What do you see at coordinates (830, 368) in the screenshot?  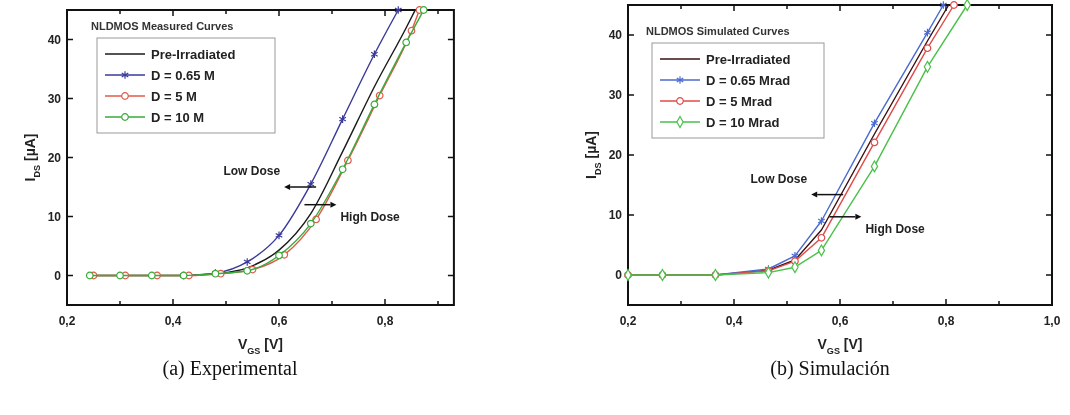 I see `text: (b) Simulación` at bounding box center [830, 368].